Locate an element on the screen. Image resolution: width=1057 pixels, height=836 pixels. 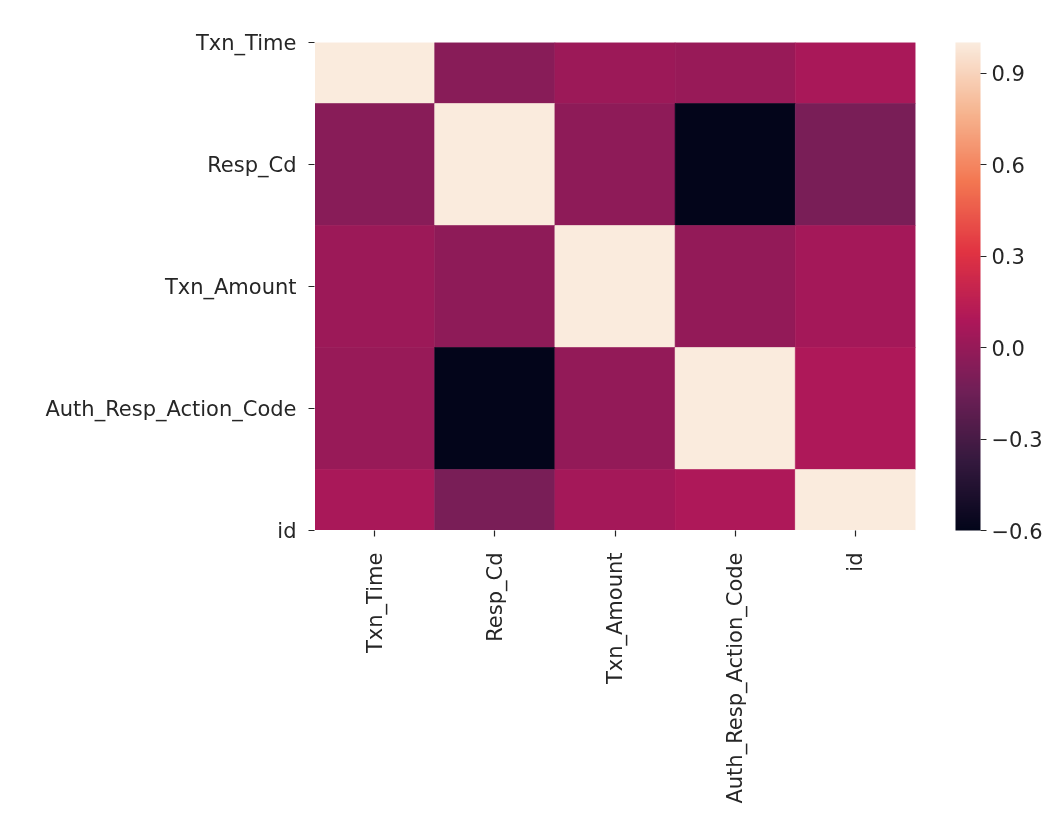
color-bar-label: 0.3 is located at coordinates (1008, 257).